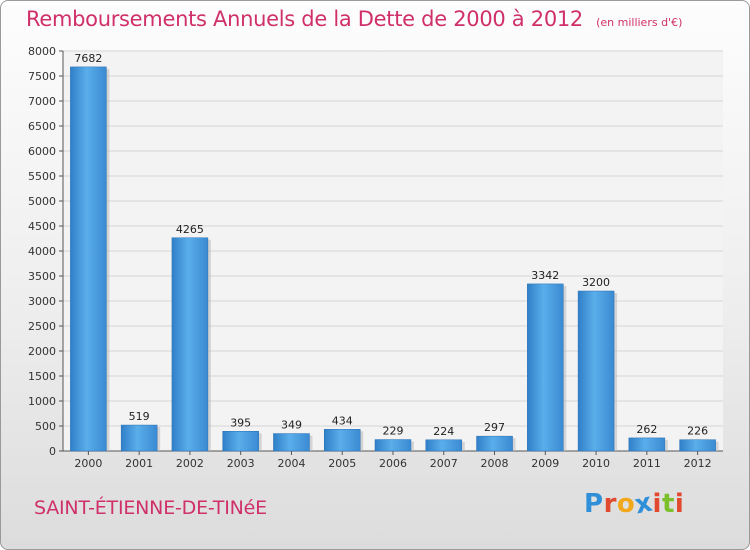  I want to click on value-label-2003: 395, so click(240, 422).